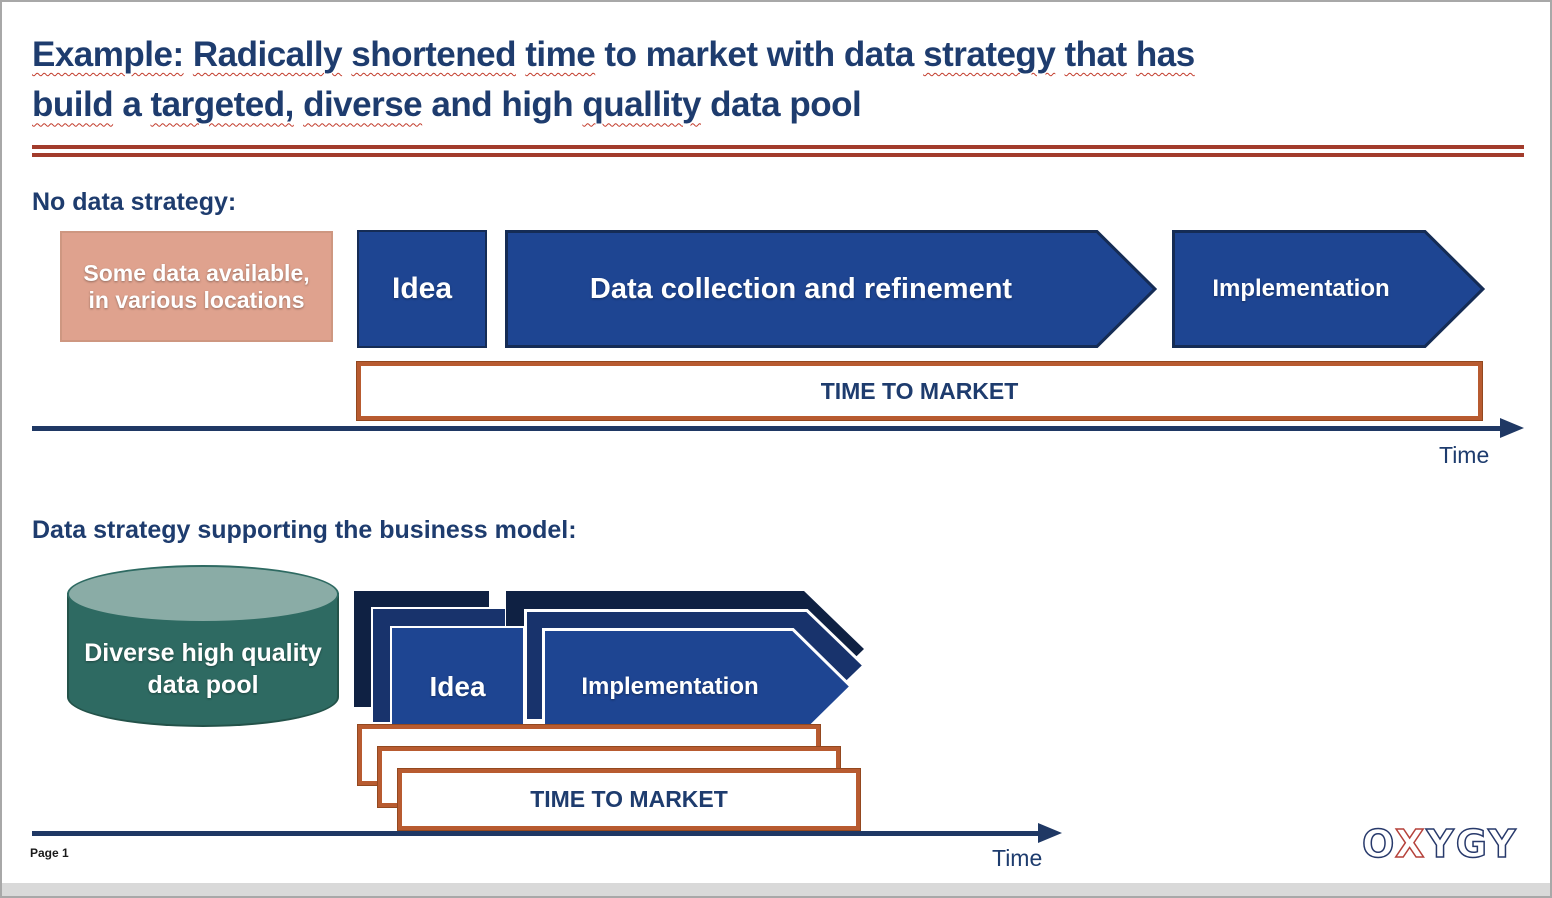  I want to click on title-word: time, so click(560, 54).